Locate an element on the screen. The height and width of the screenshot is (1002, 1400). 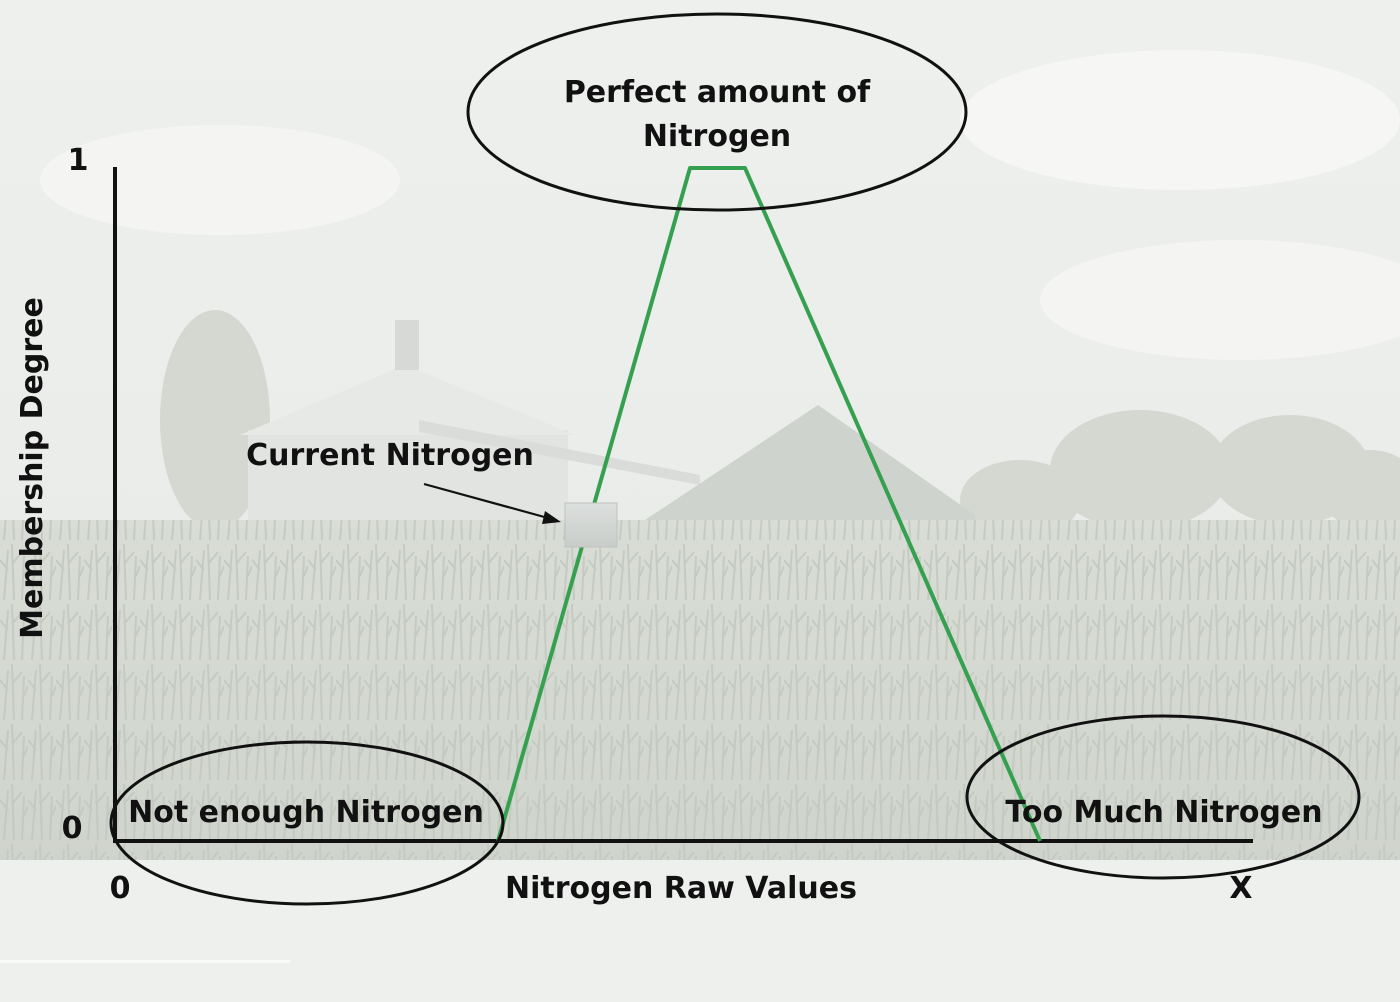
current-nitrogen-label: Current Nitrogen is located at coordinates (390, 455).